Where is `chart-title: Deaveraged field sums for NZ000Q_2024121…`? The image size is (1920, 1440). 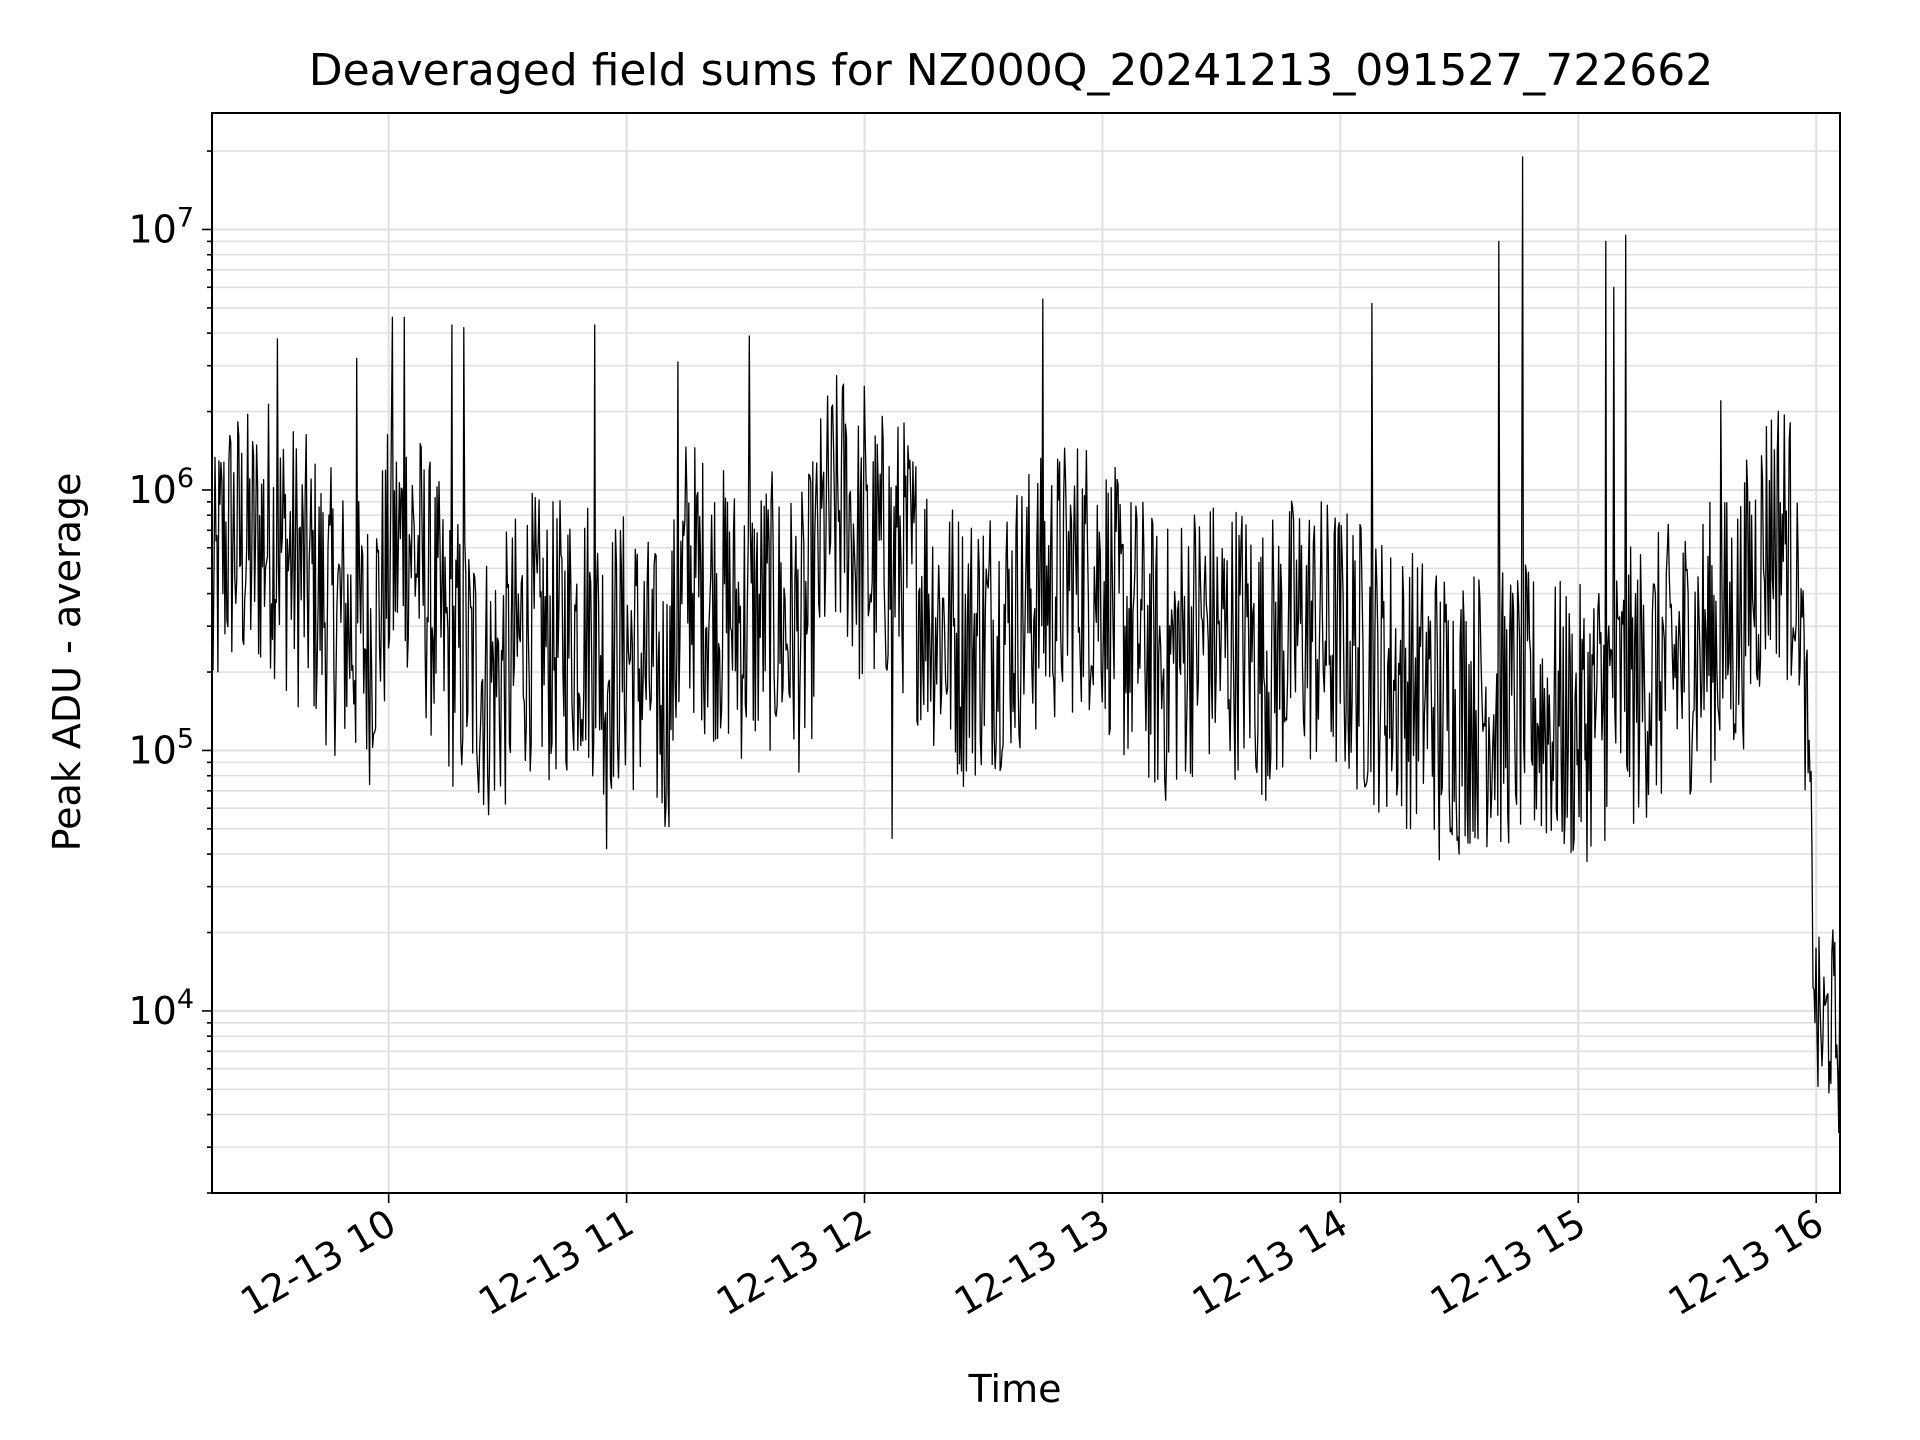
chart-title: Deaveraged field sums for NZ000Q_2024121… is located at coordinates (1011, 70).